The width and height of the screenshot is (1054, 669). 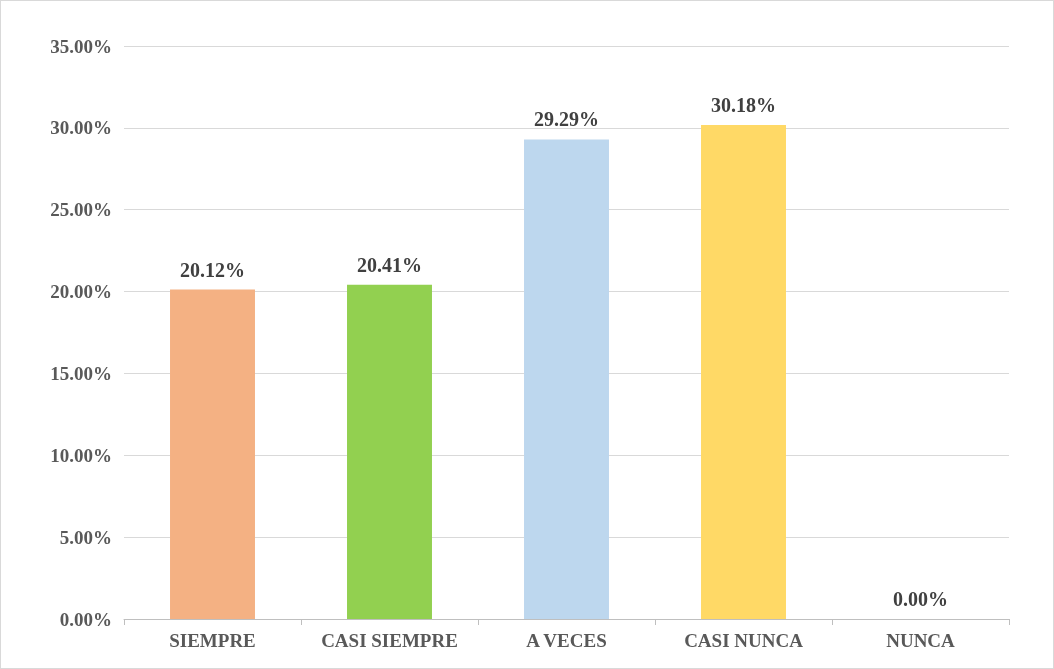 What do you see at coordinates (389, 264) in the screenshot?
I see `data-label: 20.41%` at bounding box center [389, 264].